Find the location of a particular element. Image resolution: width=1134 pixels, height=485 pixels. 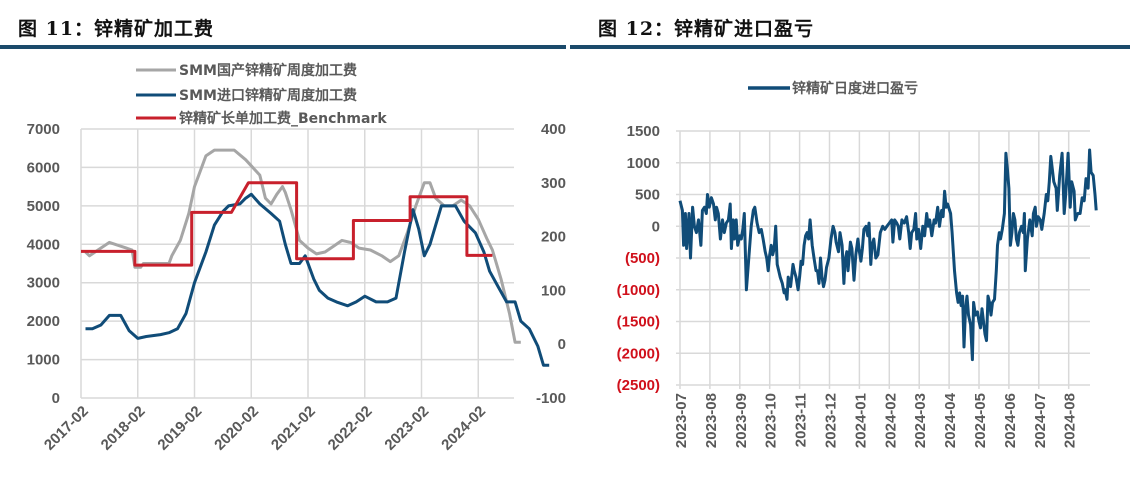

y-right-tick: 300 is located at coordinates (553, 183).